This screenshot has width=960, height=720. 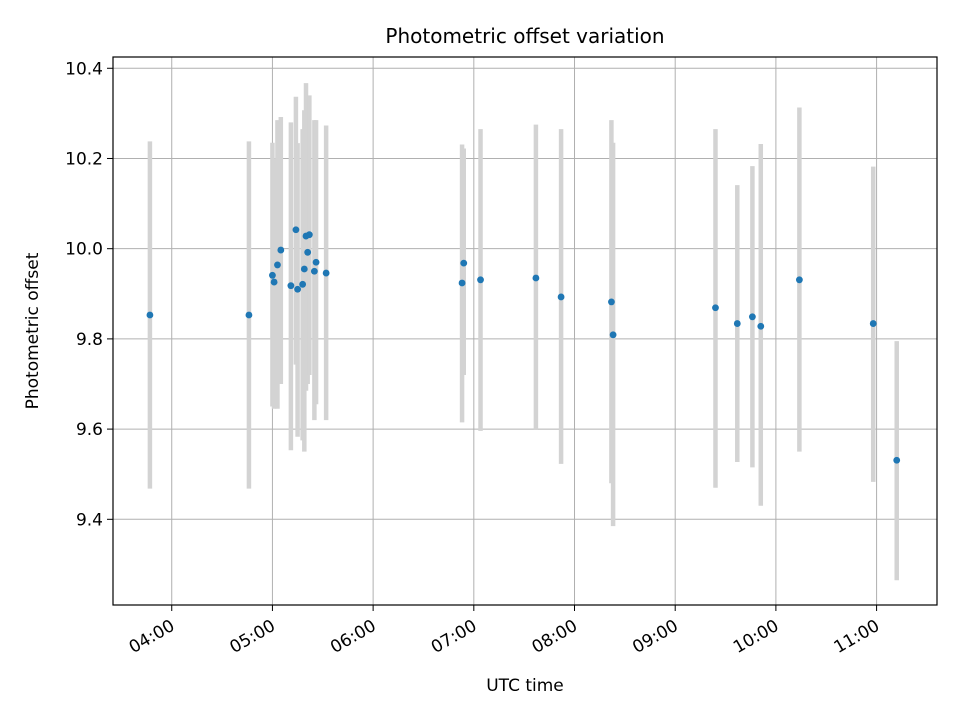 What do you see at coordinates (525, 686) in the screenshot?
I see `x-axis-label: UTC time` at bounding box center [525, 686].